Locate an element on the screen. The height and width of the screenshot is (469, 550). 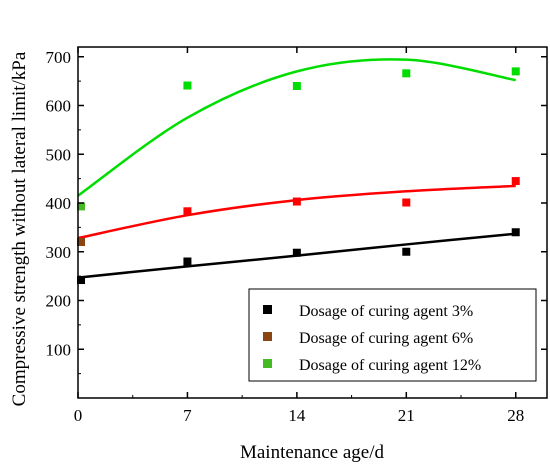
legend-label-1: Dosage of curing agent 3% is located at coordinates (386, 311).